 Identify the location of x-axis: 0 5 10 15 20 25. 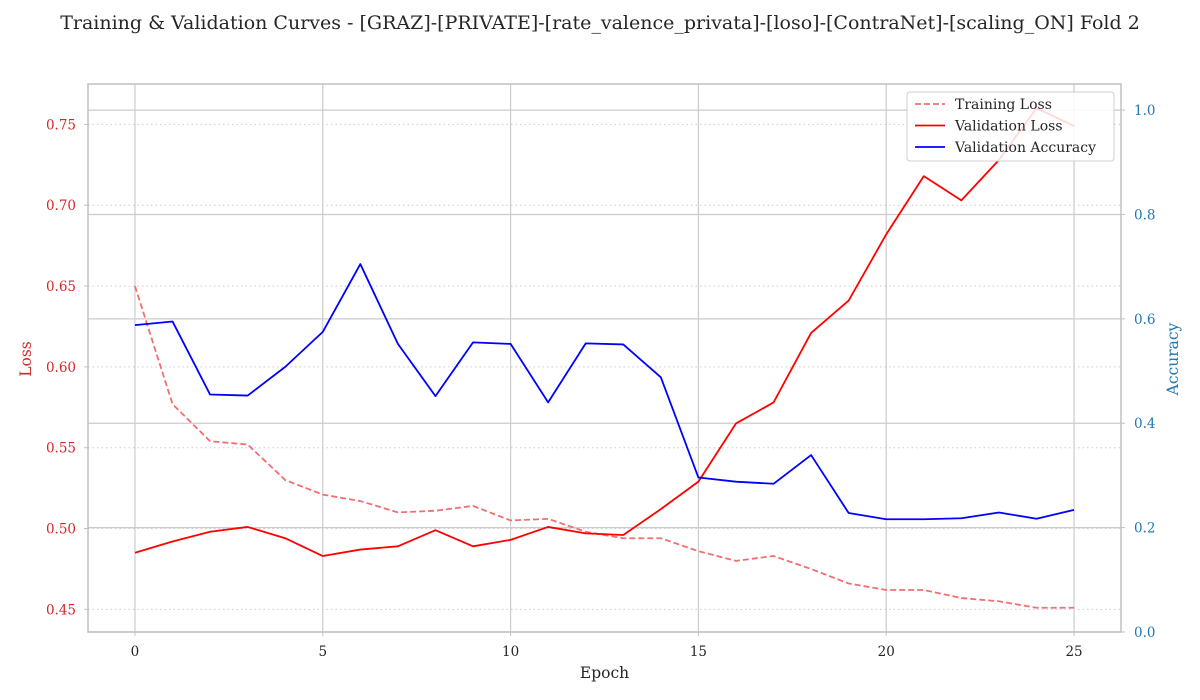
(607, 646).